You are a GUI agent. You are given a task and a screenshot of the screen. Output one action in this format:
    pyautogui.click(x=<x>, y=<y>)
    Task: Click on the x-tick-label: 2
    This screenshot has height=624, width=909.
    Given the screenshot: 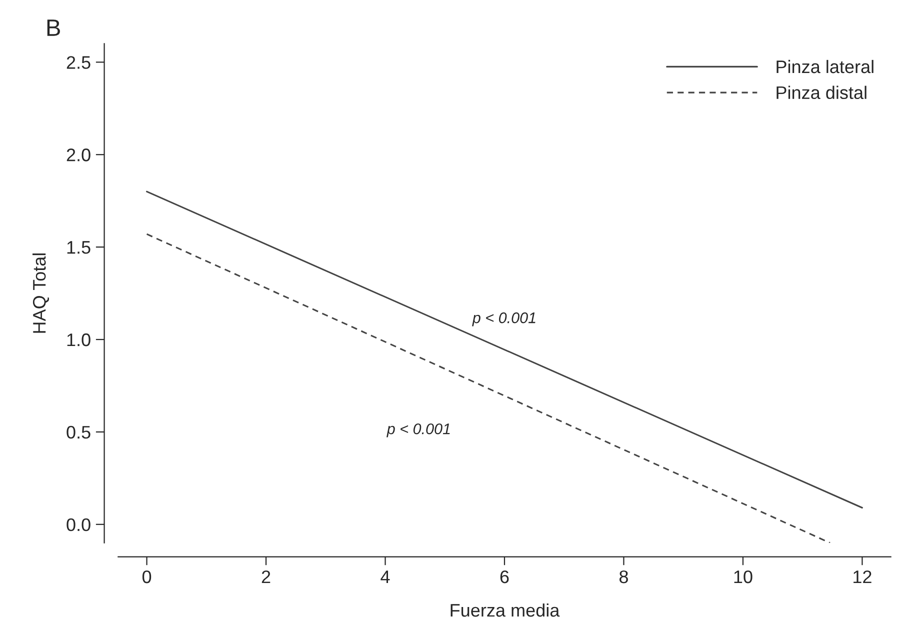 What is the action you would take?
    pyautogui.click(x=266, y=577)
    